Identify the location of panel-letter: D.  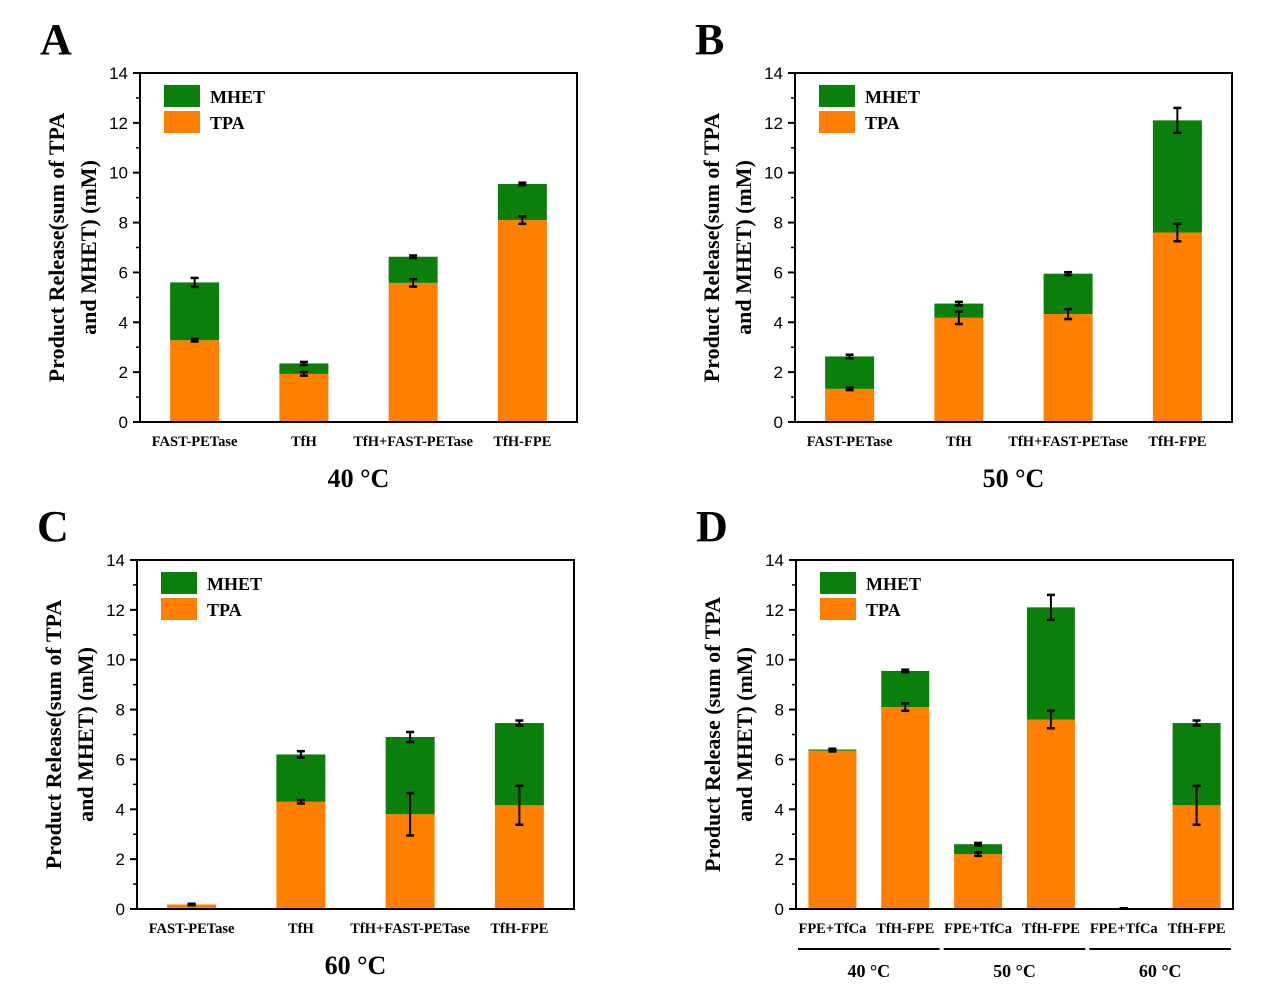
(712, 526).